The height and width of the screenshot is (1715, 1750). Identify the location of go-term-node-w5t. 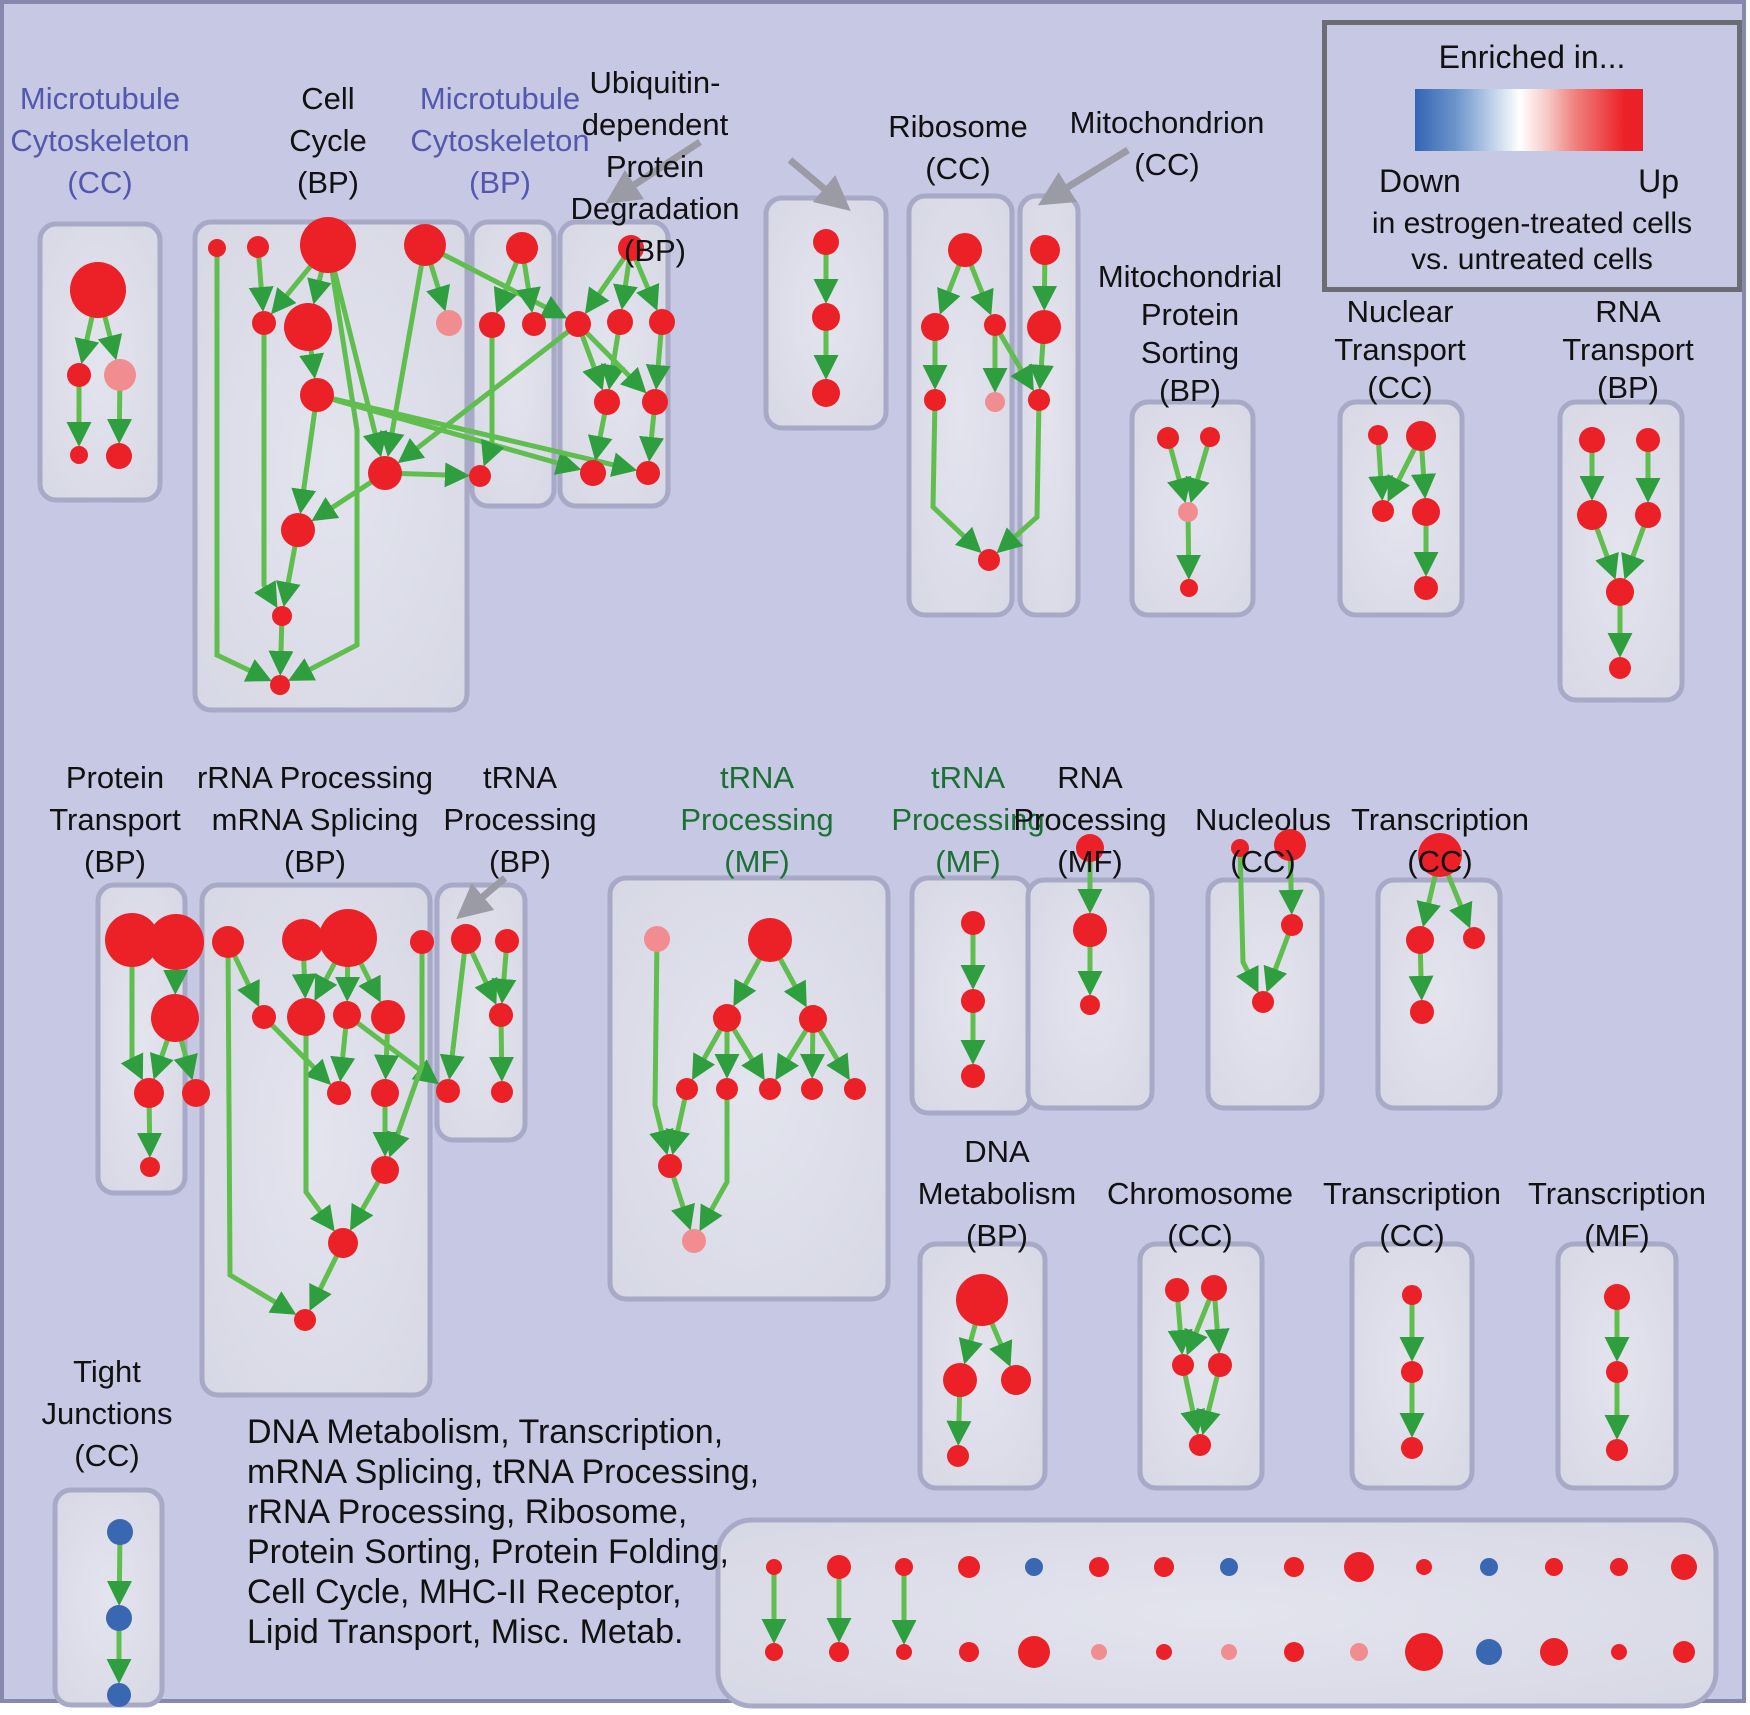
(1034, 1567).